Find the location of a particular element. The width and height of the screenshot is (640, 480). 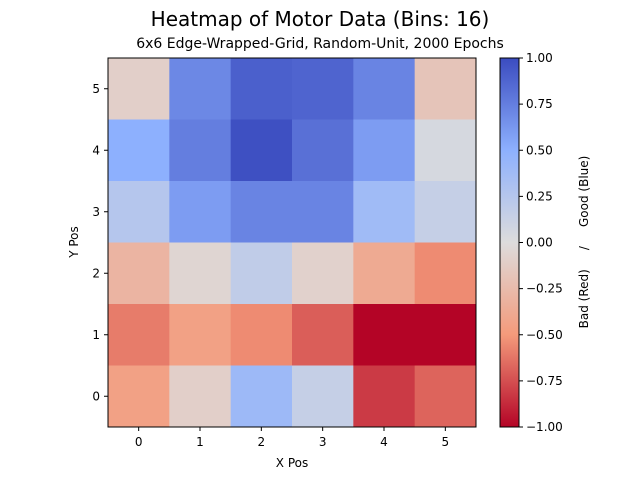

heatmap-cell-x0-y3 is located at coordinates (139, 212).